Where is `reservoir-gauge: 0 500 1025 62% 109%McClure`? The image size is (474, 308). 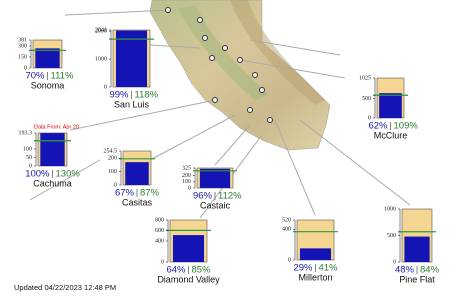
reservoir-gauge: 0 500 1025 62% 109%McClure is located at coordinates (388, 107).